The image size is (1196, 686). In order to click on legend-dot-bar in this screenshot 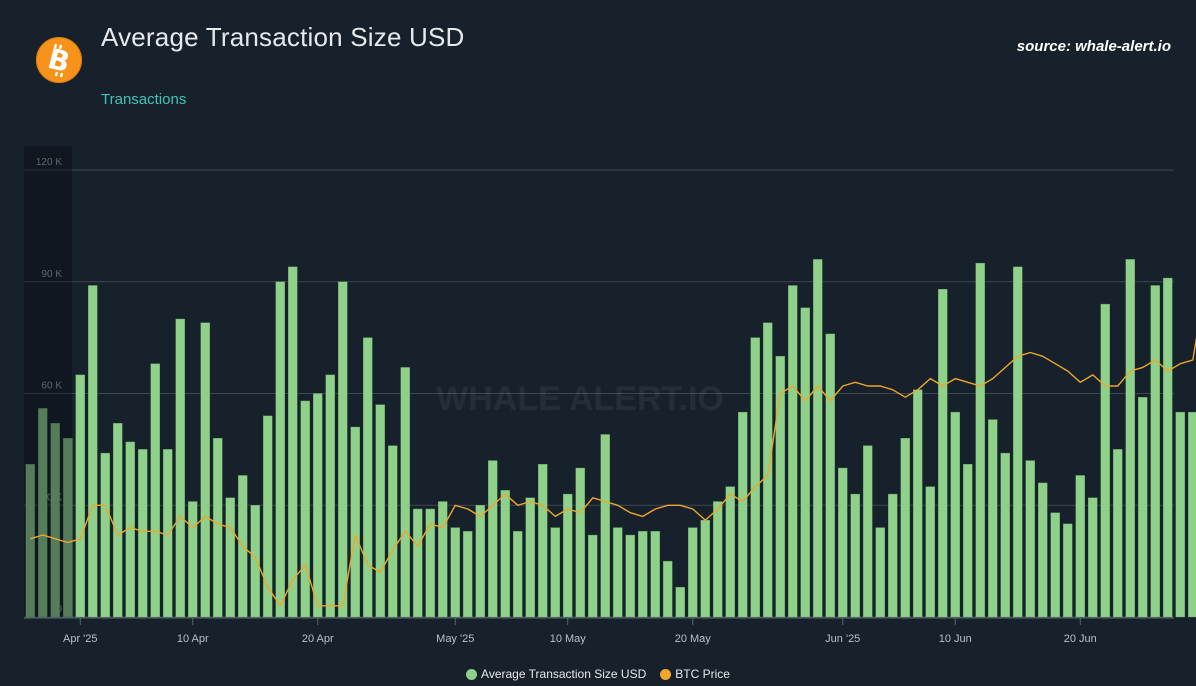, I will do `click(472, 674)`.